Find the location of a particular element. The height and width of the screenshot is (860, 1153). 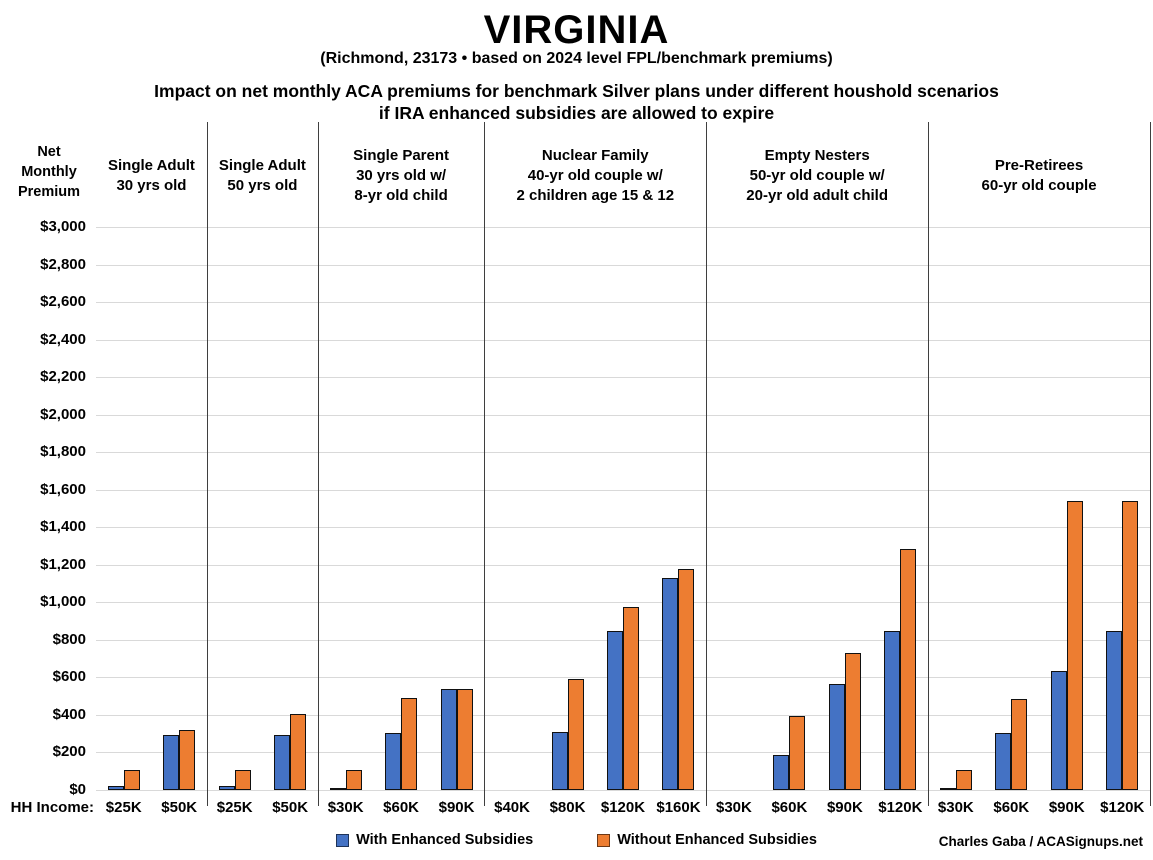

y-axis-tick-label: $400 is located at coordinates (69, 714).